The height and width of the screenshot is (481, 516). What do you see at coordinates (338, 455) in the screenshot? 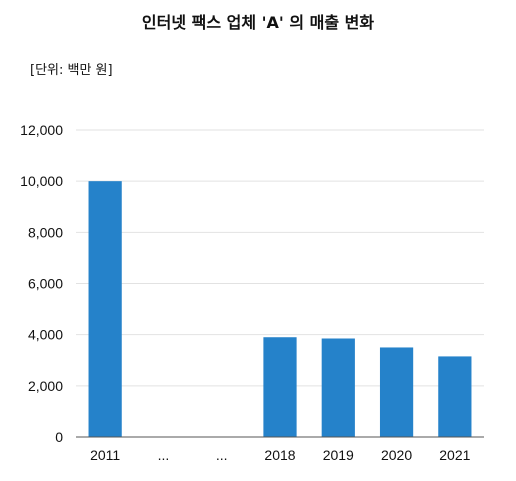
I see `x-tick-label: 2019` at bounding box center [338, 455].